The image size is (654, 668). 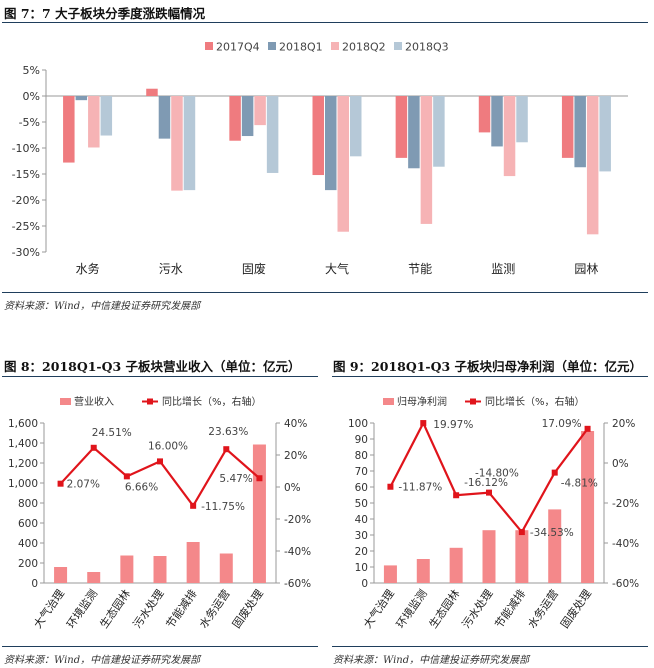 I want to click on data-label: -4.81%, so click(x=579, y=484).